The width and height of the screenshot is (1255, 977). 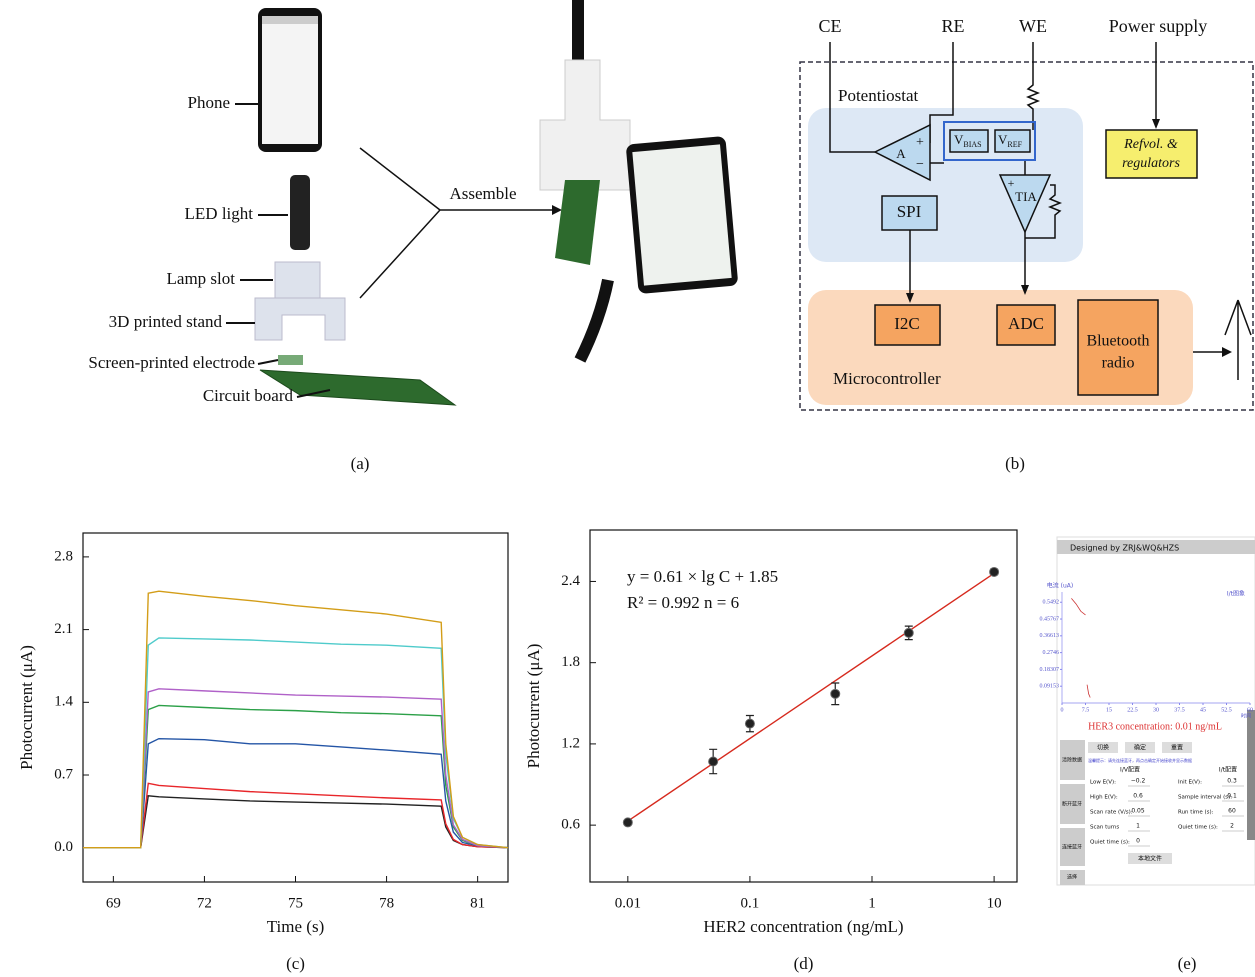 I want to click on x-tick-label: 78, so click(x=386, y=903).